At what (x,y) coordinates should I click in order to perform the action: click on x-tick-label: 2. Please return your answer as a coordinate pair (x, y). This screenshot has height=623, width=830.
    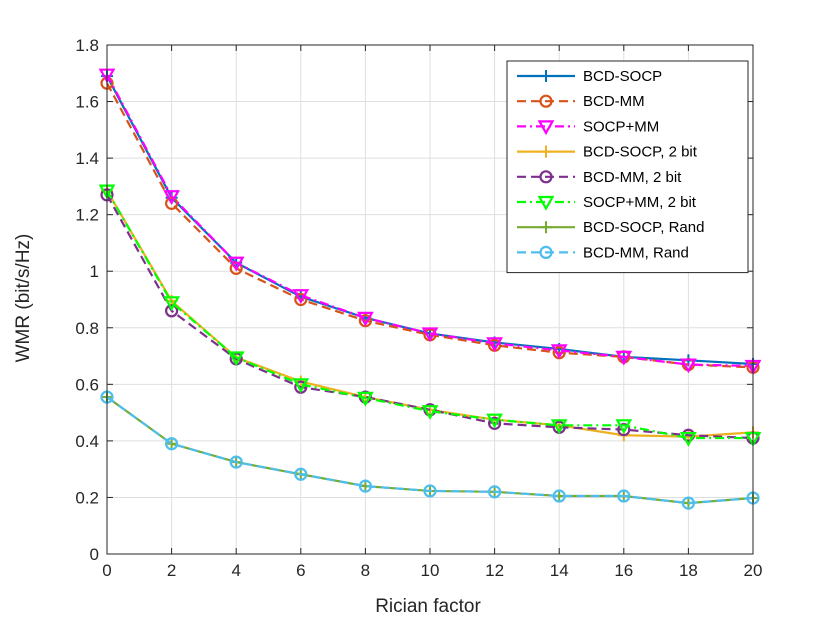
    Looking at the image, I should click on (171, 570).